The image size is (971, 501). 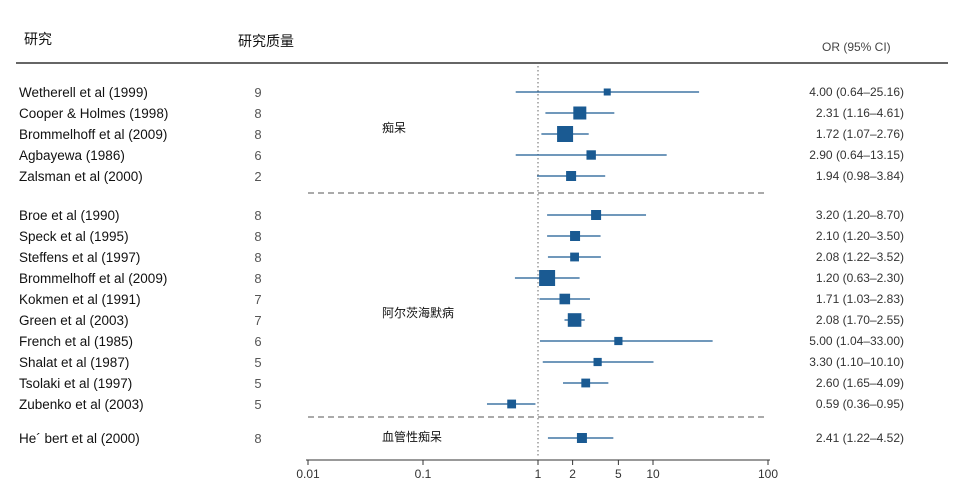 I want to click on x-tick-label: 2, so click(x=572, y=474).